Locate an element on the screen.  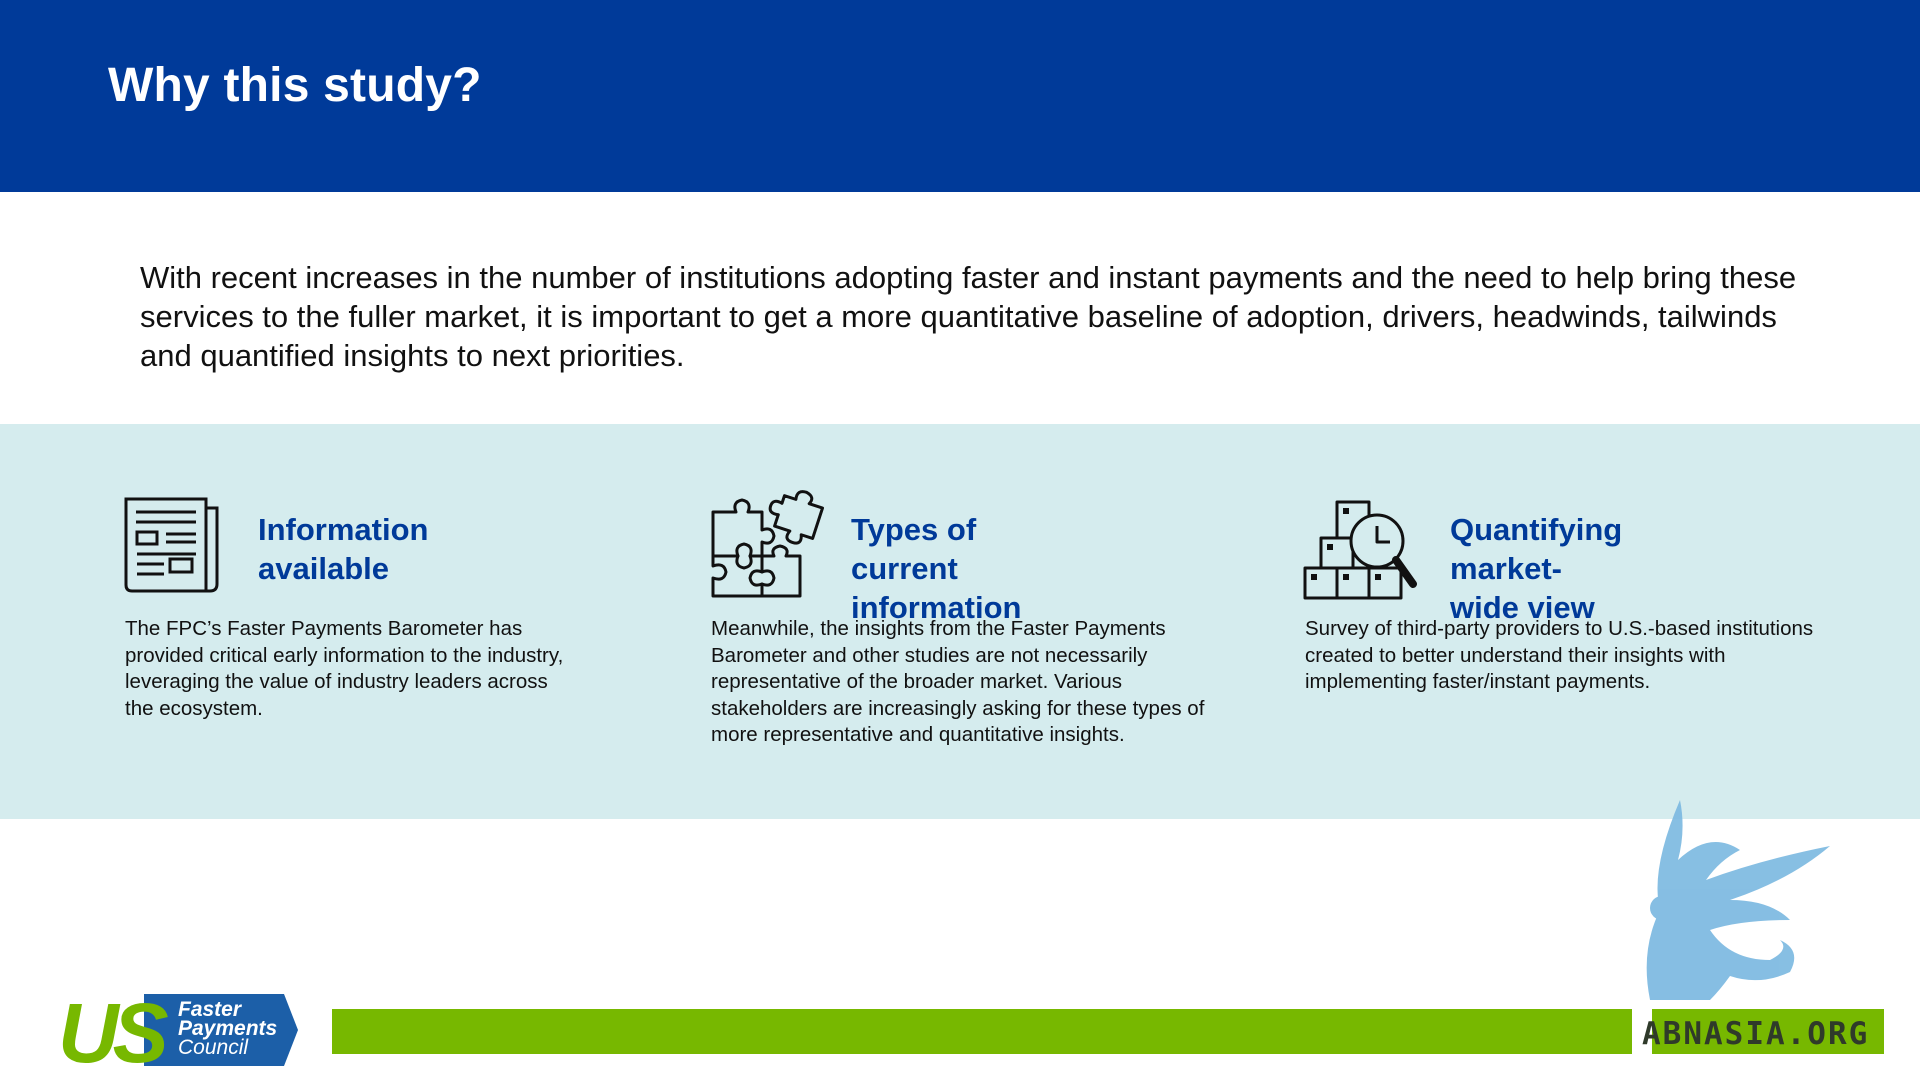
column-title-line1: Information is located at coordinates (343, 529).